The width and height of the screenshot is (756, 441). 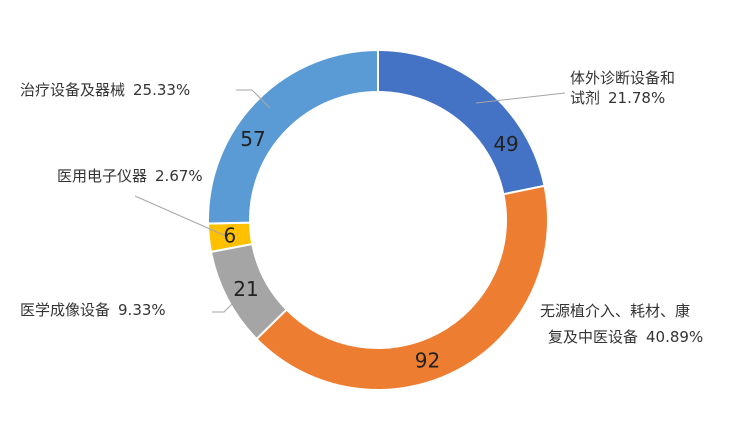 I want to click on slice-name: 复及中医设备, so click(x=593, y=337).